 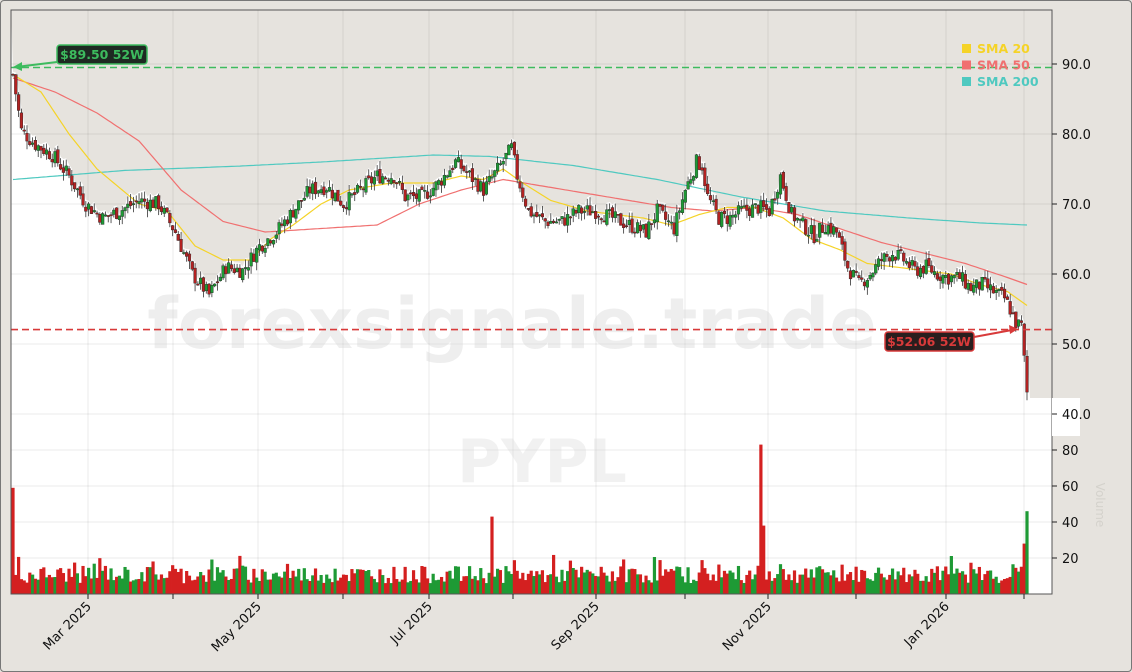 I want to click on date-tick-label: May 2025, so click(x=237, y=627).